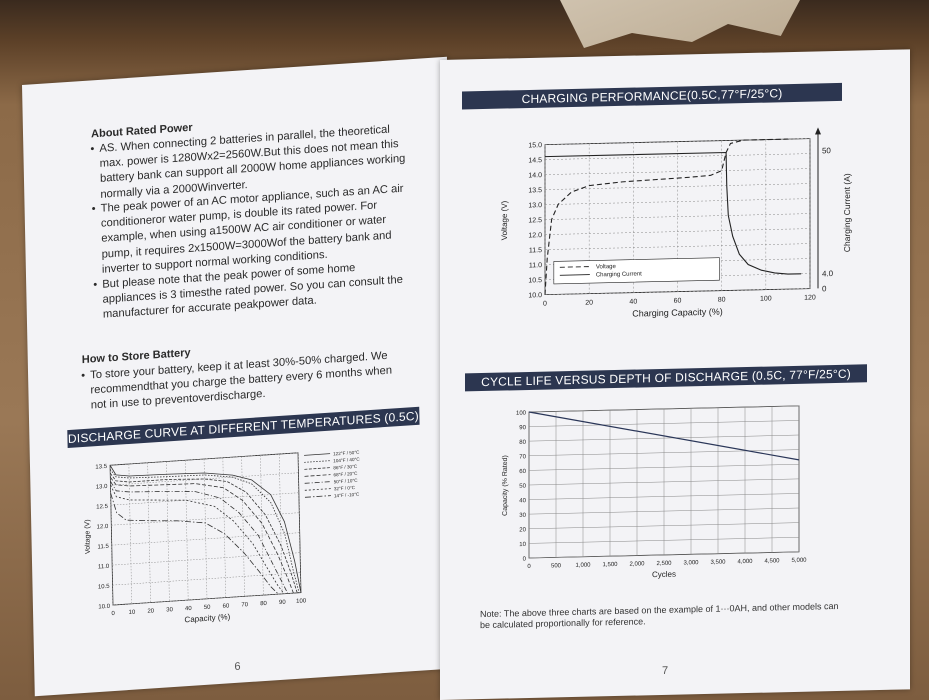 The width and height of the screenshot is (929, 700). What do you see at coordinates (522, 501) in the screenshot?
I see `y-tick-label: 40` at bounding box center [522, 501].